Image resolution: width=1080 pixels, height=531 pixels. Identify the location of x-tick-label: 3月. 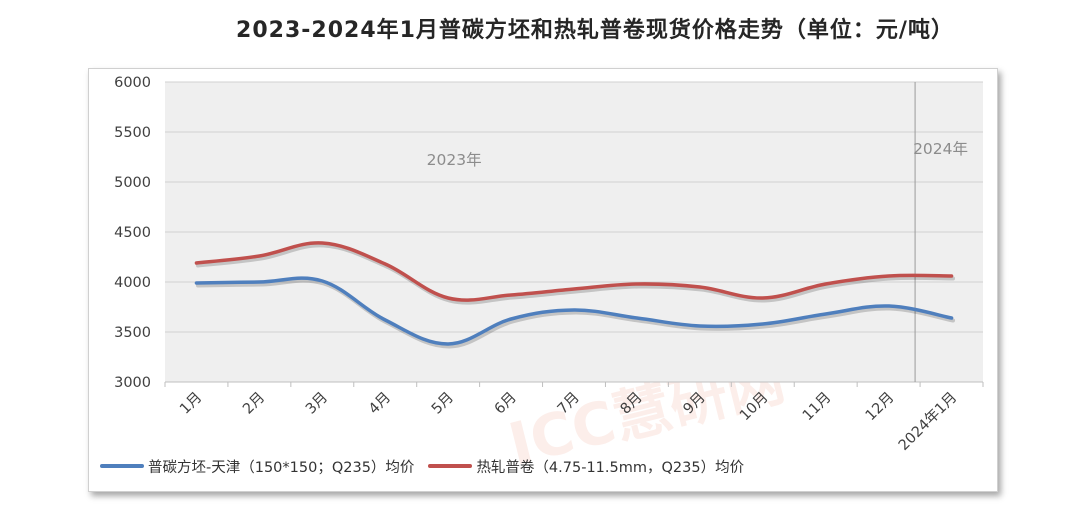
(317, 404).